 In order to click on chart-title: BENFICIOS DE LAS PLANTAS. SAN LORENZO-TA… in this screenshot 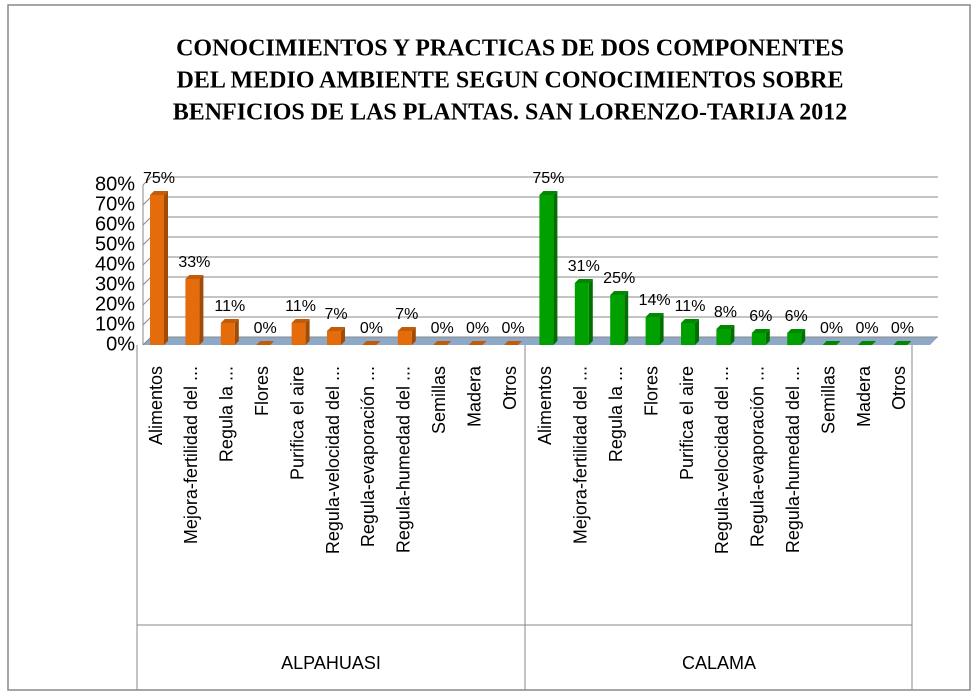, I will do `click(510, 113)`.